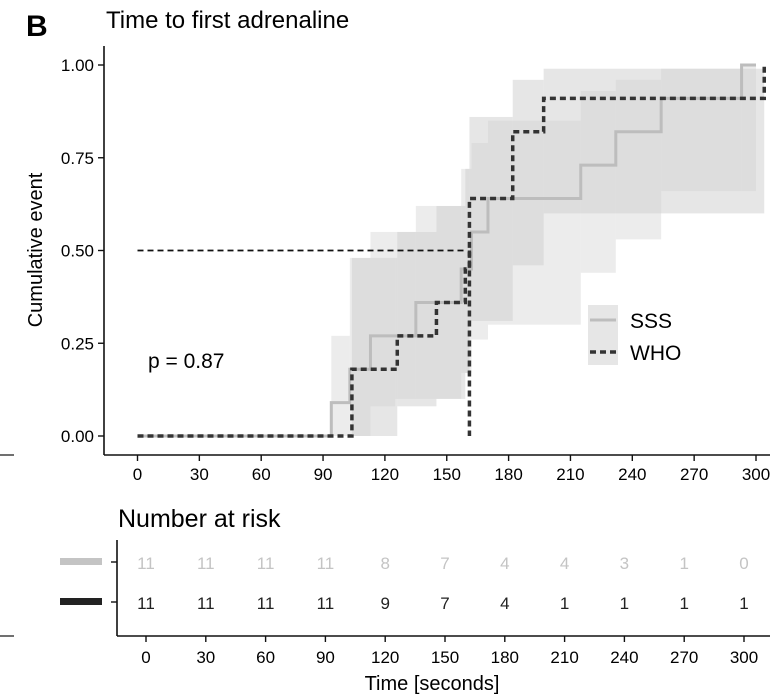 The image size is (774, 697). What do you see at coordinates (77, 158) in the screenshot?
I see `y-tick-label: 0.75` at bounding box center [77, 158].